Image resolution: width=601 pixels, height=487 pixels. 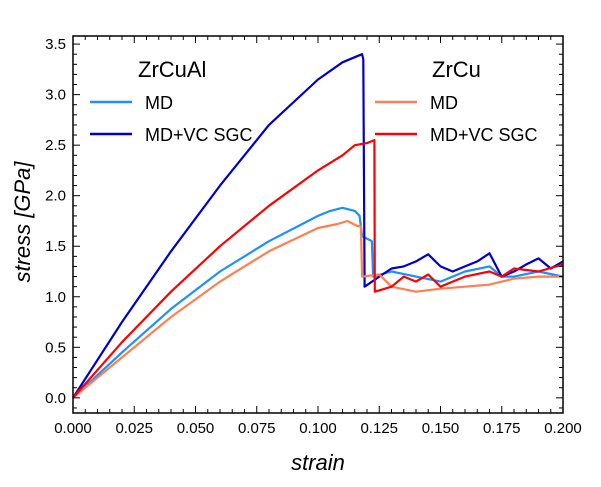 What do you see at coordinates (55, 398) in the screenshot?
I see `y-tick-label: 0.0` at bounding box center [55, 398].